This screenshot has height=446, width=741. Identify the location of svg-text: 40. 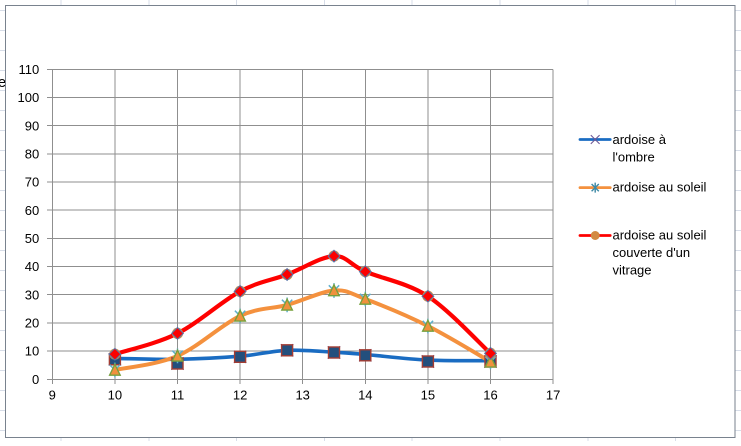
(32, 266).